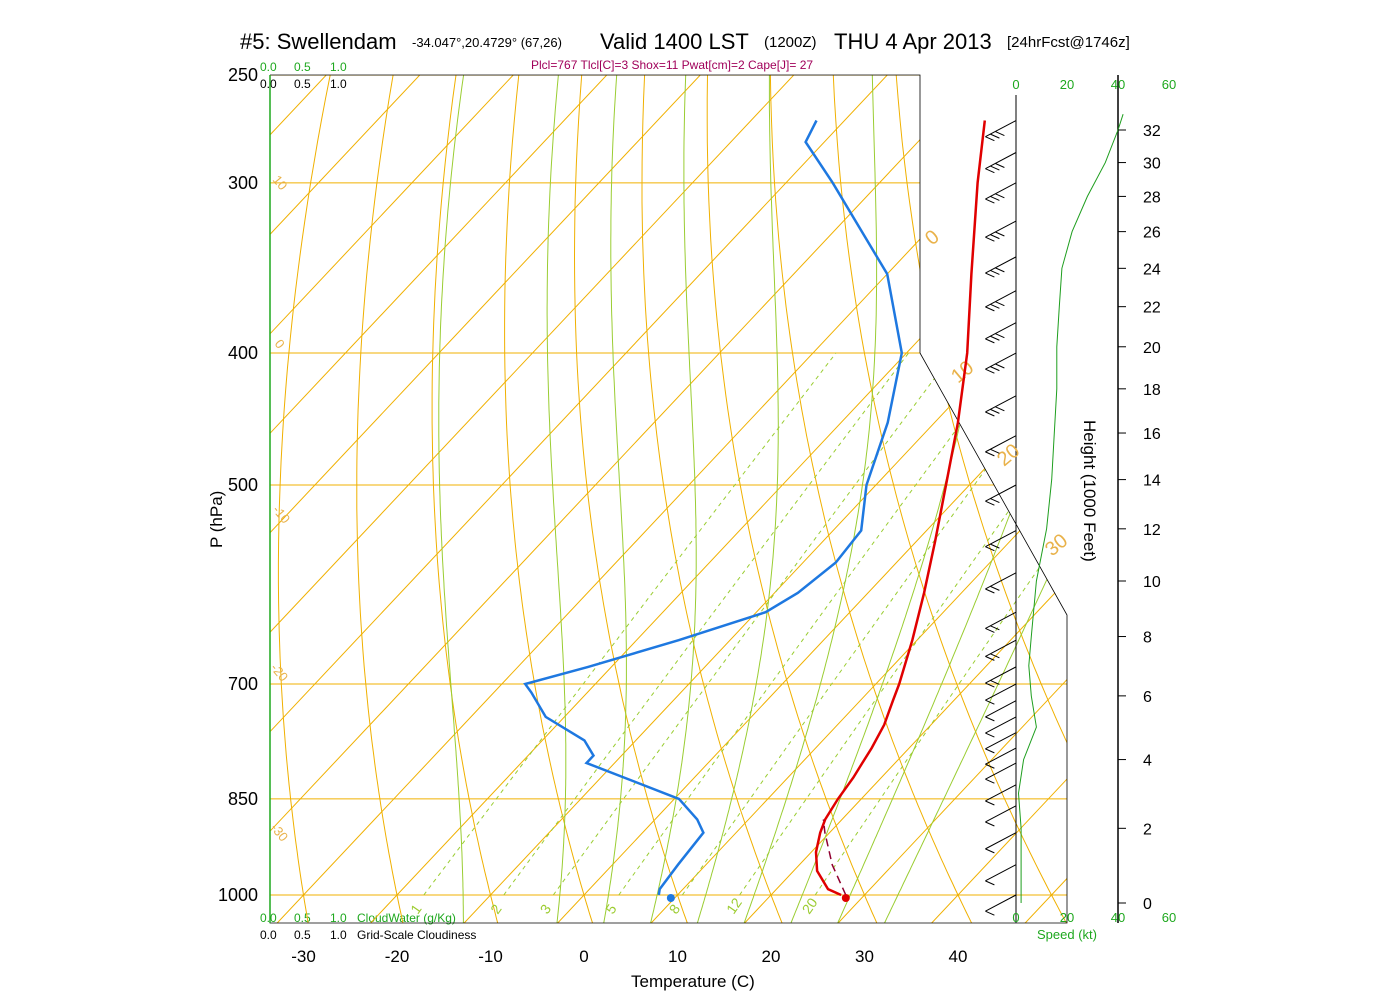 This screenshot has width=1400, height=1000. I want to click on x-axis-title: Temperature (C), so click(693, 981).